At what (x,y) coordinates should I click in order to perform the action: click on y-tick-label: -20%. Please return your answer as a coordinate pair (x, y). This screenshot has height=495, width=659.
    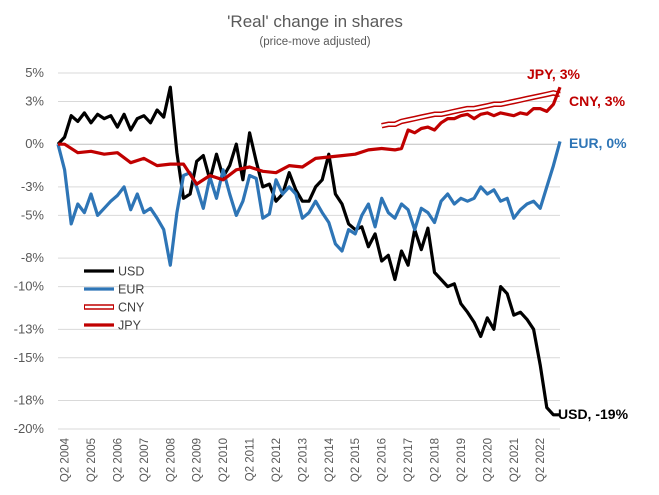
    Looking at the image, I should click on (29, 428).